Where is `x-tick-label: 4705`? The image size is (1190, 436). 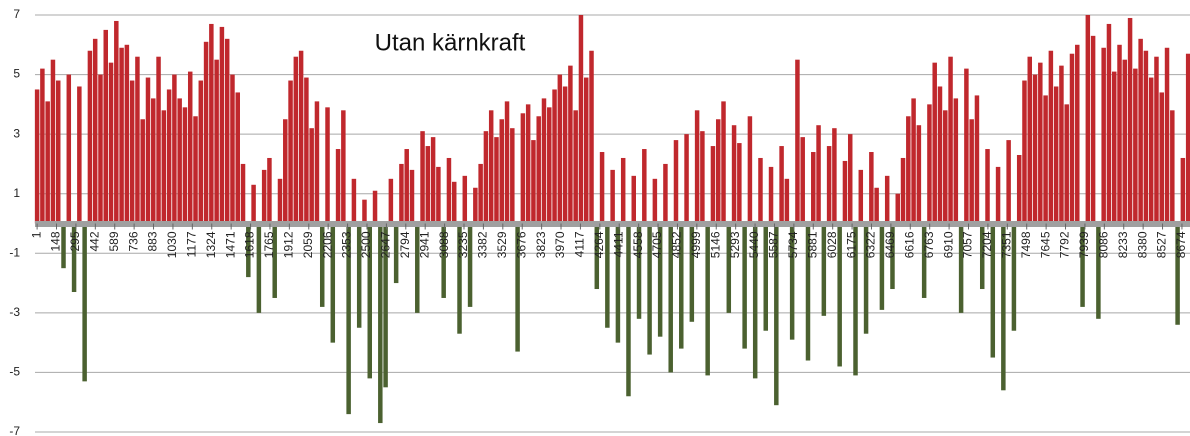
x-tick-label: 4705 is located at coordinates (657, 244).